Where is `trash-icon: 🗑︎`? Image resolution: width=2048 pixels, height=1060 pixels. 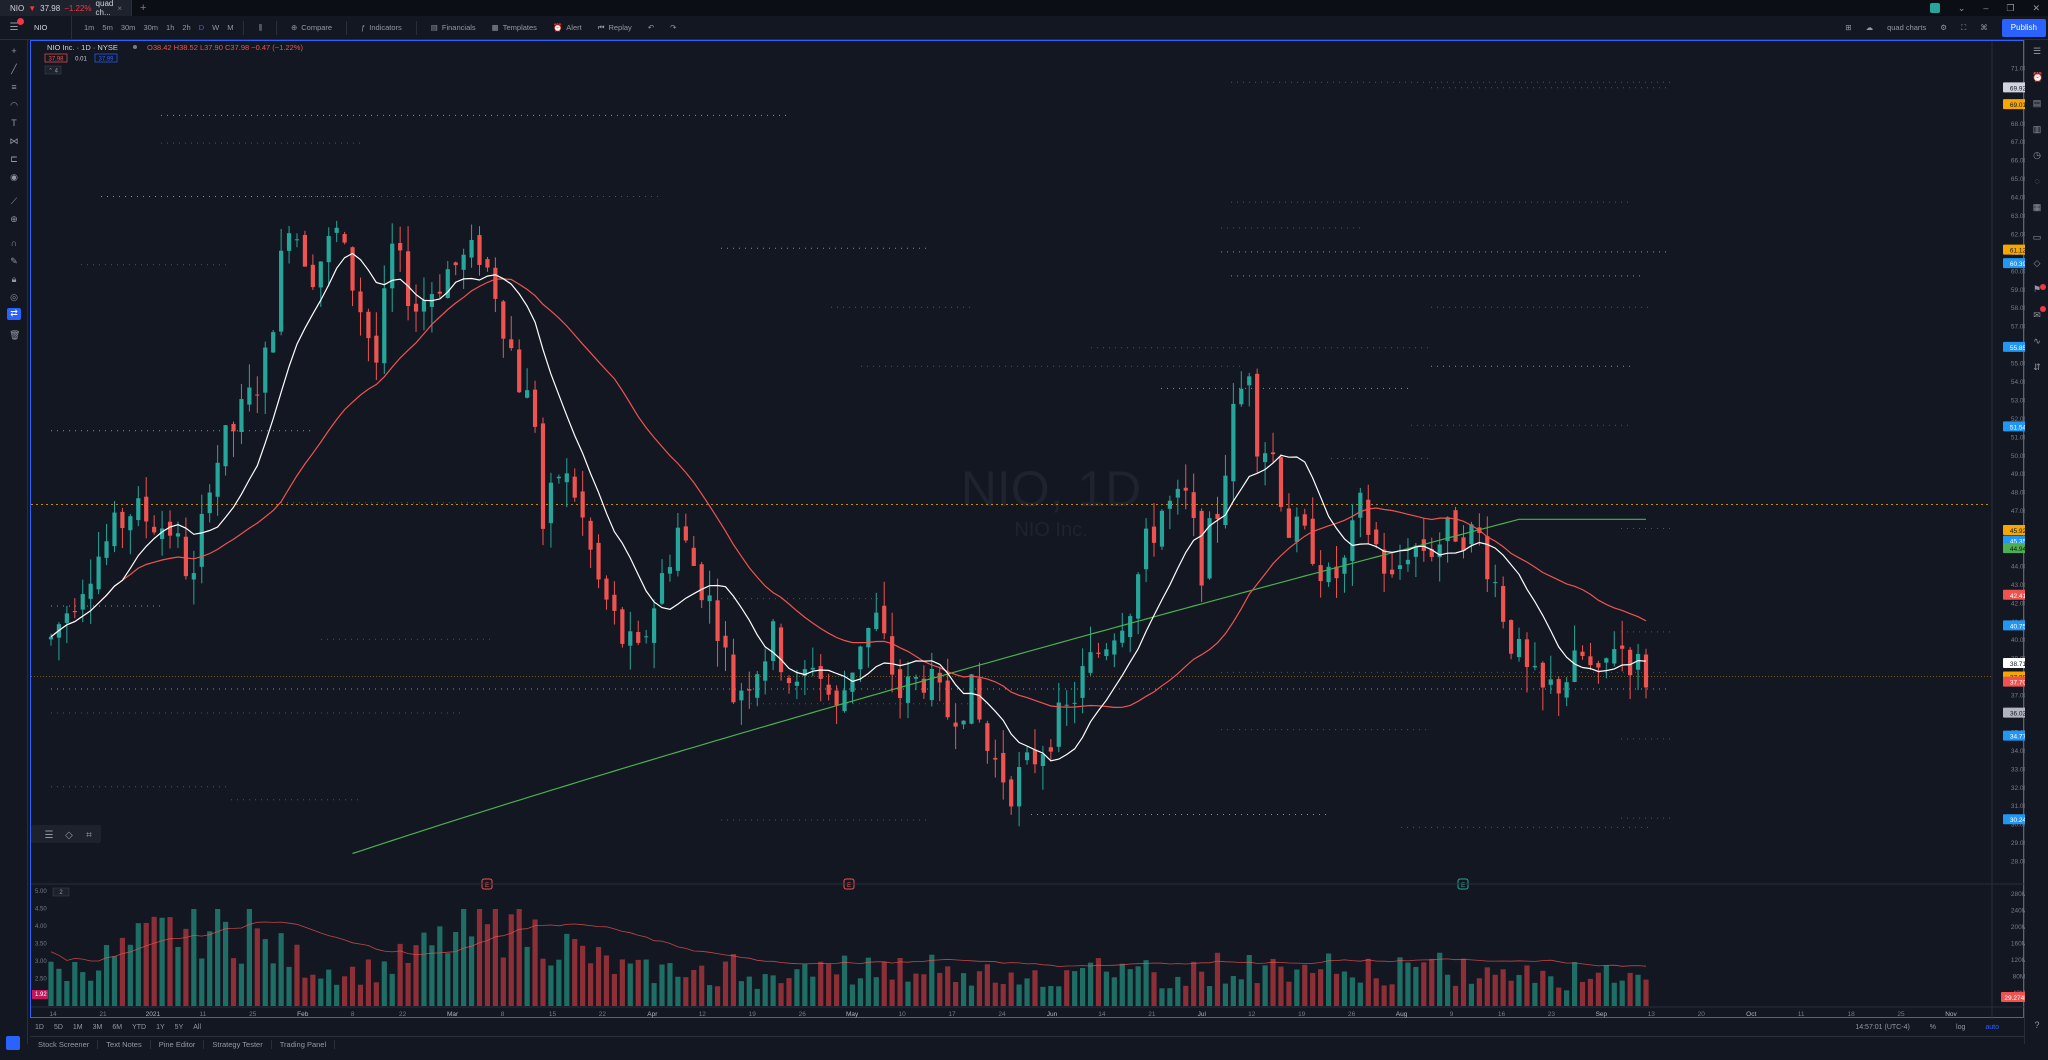 trash-icon: 🗑︎ is located at coordinates (15, 335).